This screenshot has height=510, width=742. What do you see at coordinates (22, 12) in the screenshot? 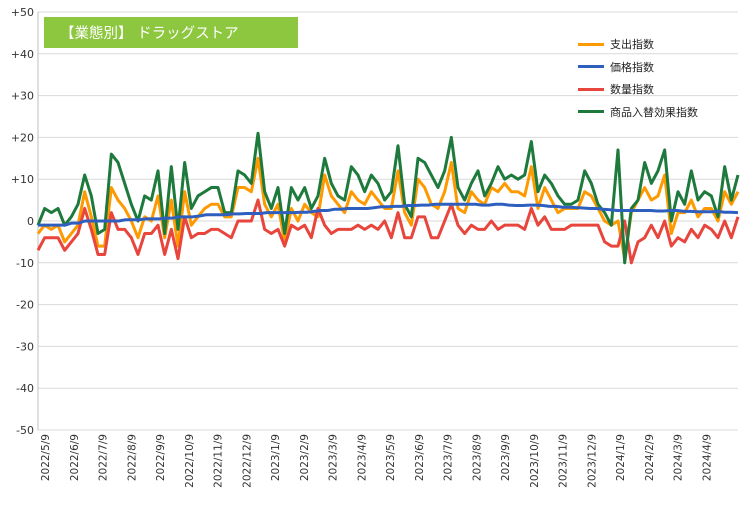
I see `y-tick-label: +50` at bounding box center [22, 12].